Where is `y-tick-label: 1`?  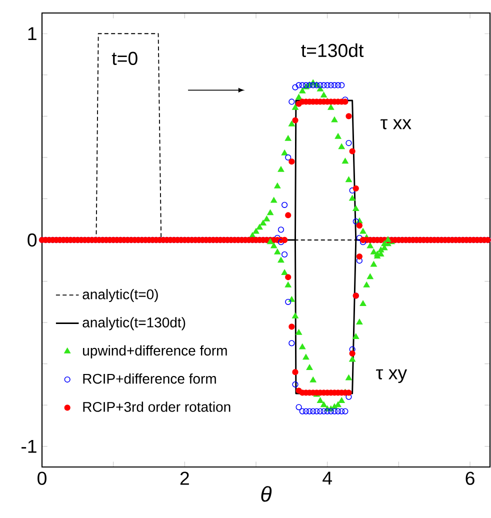 y-tick-label: 1 is located at coordinates (32, 33).